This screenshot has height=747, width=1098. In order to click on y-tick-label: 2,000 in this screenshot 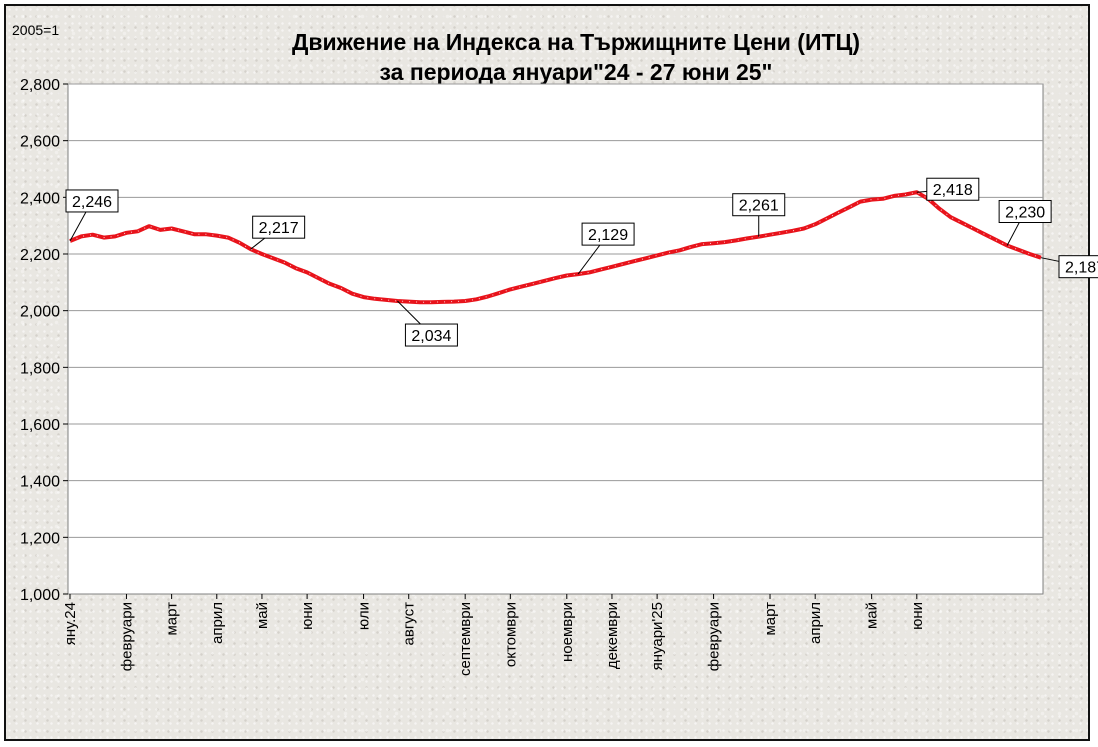, I will do `click(40, 312)`.